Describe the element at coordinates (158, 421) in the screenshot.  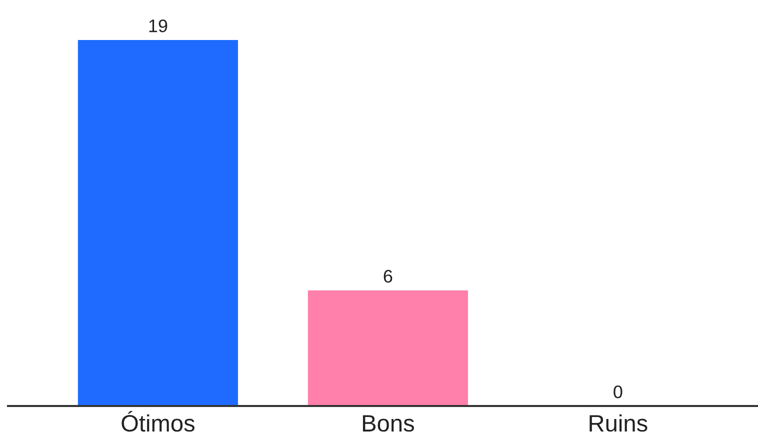
I see `x-tick-label: Ótimos` at that location.